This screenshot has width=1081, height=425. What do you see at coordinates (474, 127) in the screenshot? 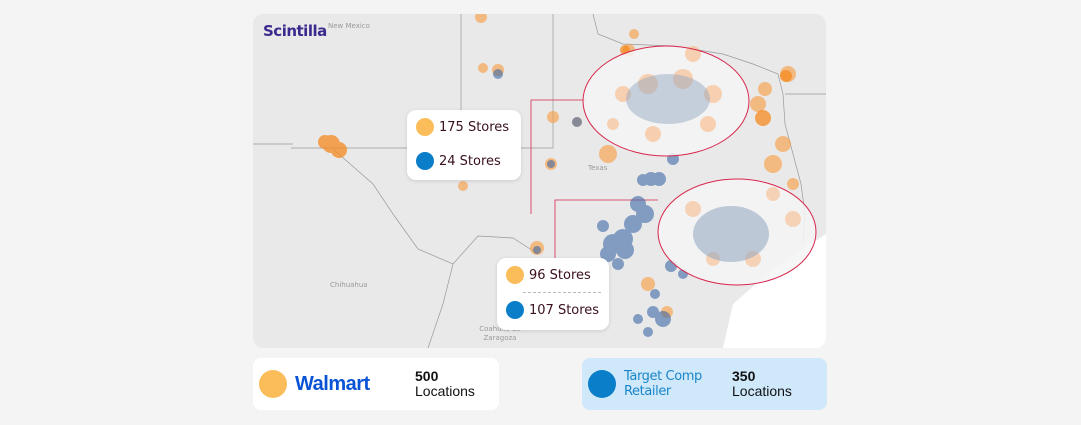
I see `walmart-store-count: 175 Stores` at bounding box center [474, 127].